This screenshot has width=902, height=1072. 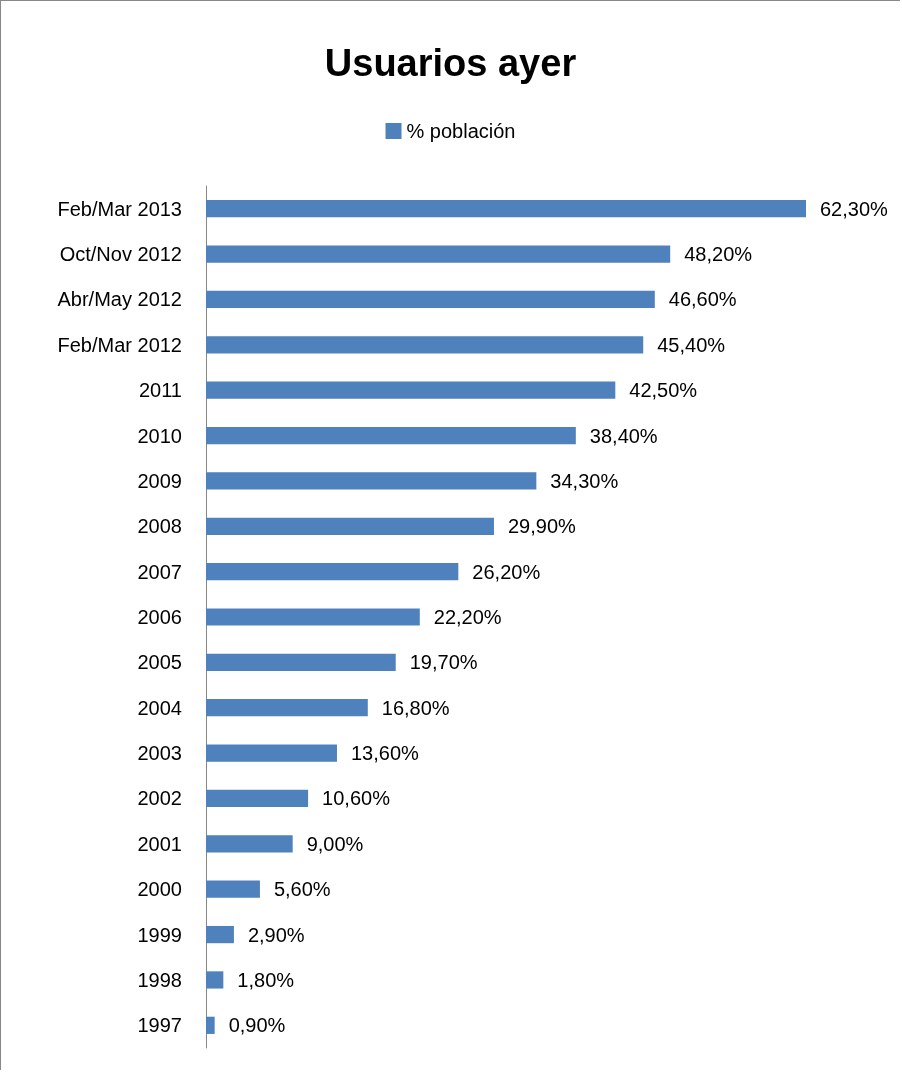 I want to click on y-tick-label: 2010, so click(x=159, y=435).